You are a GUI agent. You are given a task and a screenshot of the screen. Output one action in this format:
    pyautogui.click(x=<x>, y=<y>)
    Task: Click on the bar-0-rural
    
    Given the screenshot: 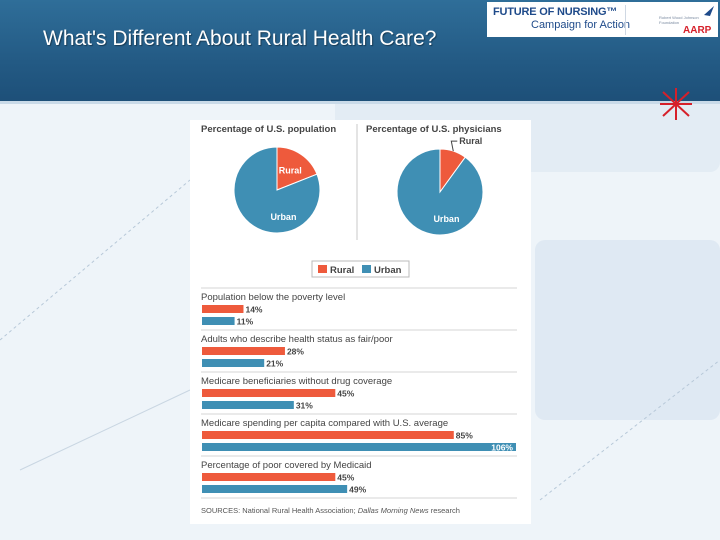 What is the action you would take?
    pyautogui.click(x=223, y=309)
    